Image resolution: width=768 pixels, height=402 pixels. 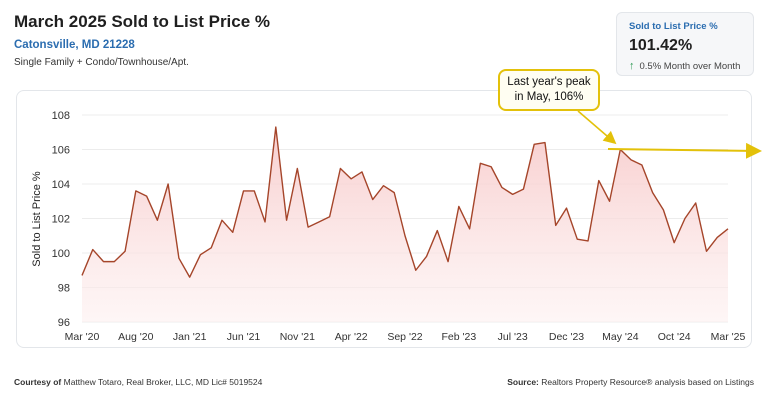 What do you see at coordinates (728, 337) in the screenshot?
I see `x-tick-label: Mar '25` at bounding box center [728, 337].